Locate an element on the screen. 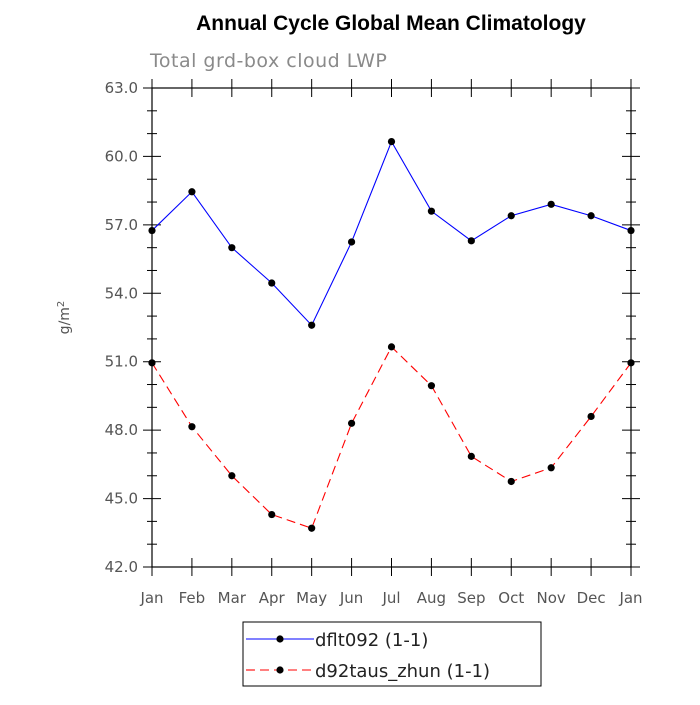 The width and height of the screenshot is (700, 705). x-tick-label: Dec is located at coordinates (591, 598).